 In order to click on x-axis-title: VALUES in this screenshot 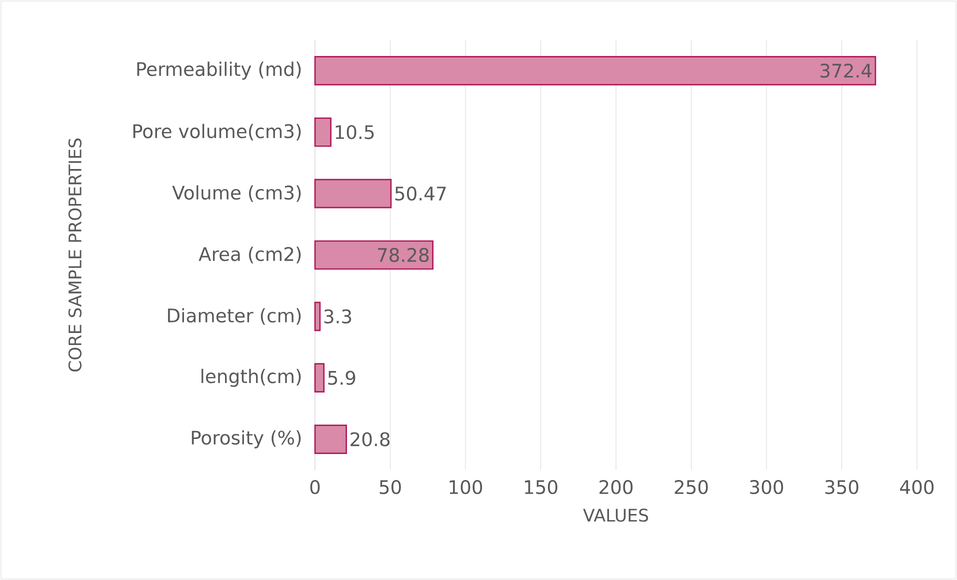, I will do `click(615, 515)`.